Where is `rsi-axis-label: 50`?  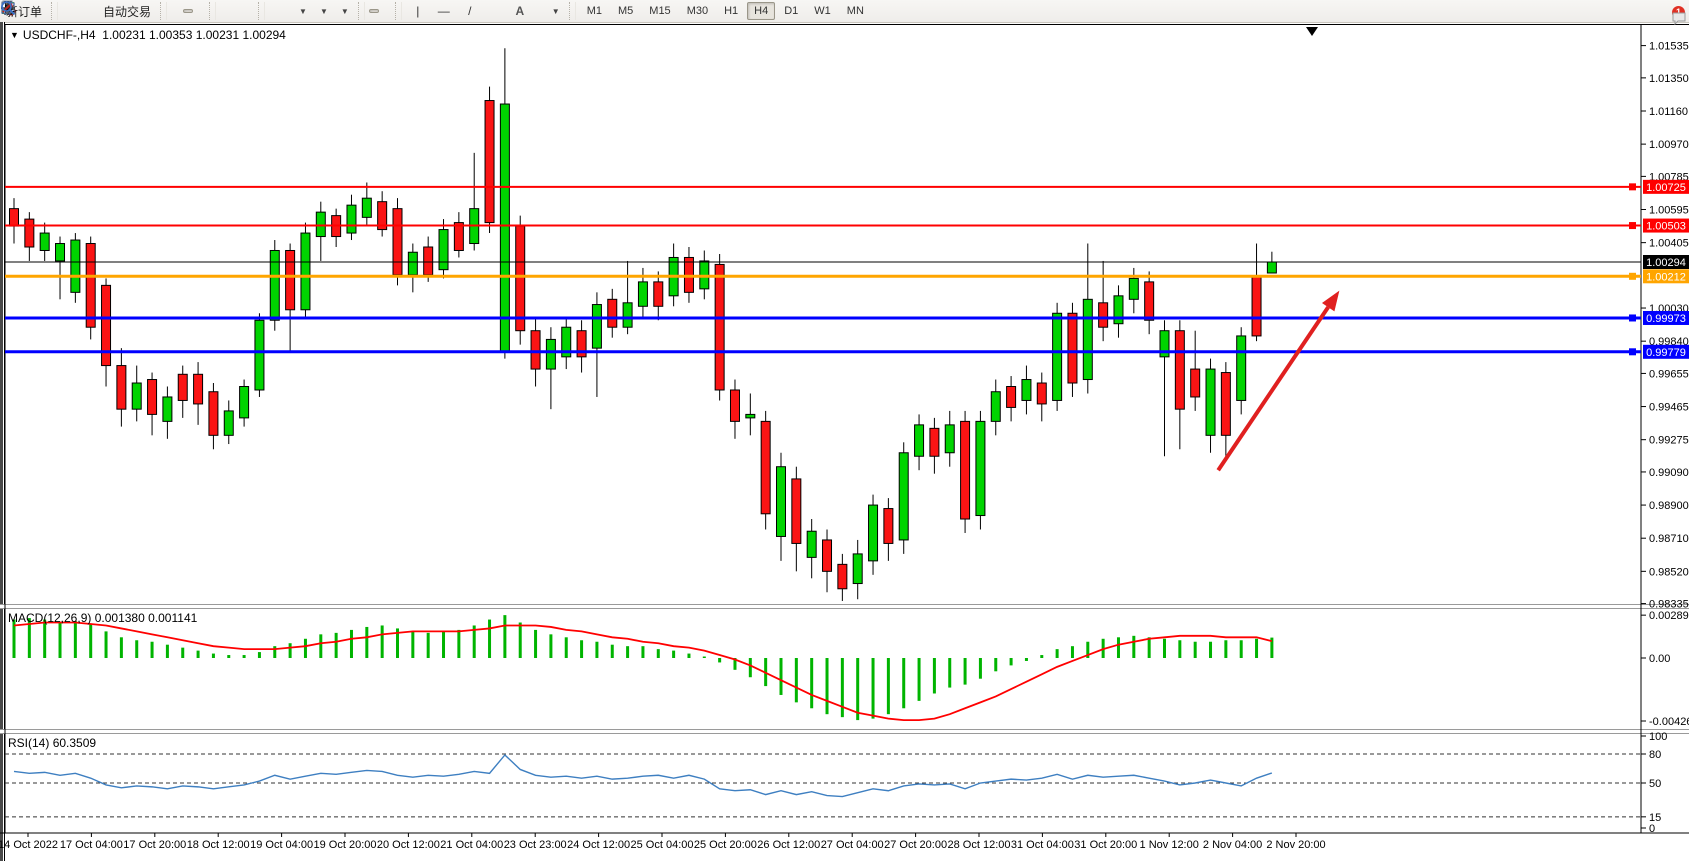 rsi-axis-label: 50 is located at coordinates (1655, 784).